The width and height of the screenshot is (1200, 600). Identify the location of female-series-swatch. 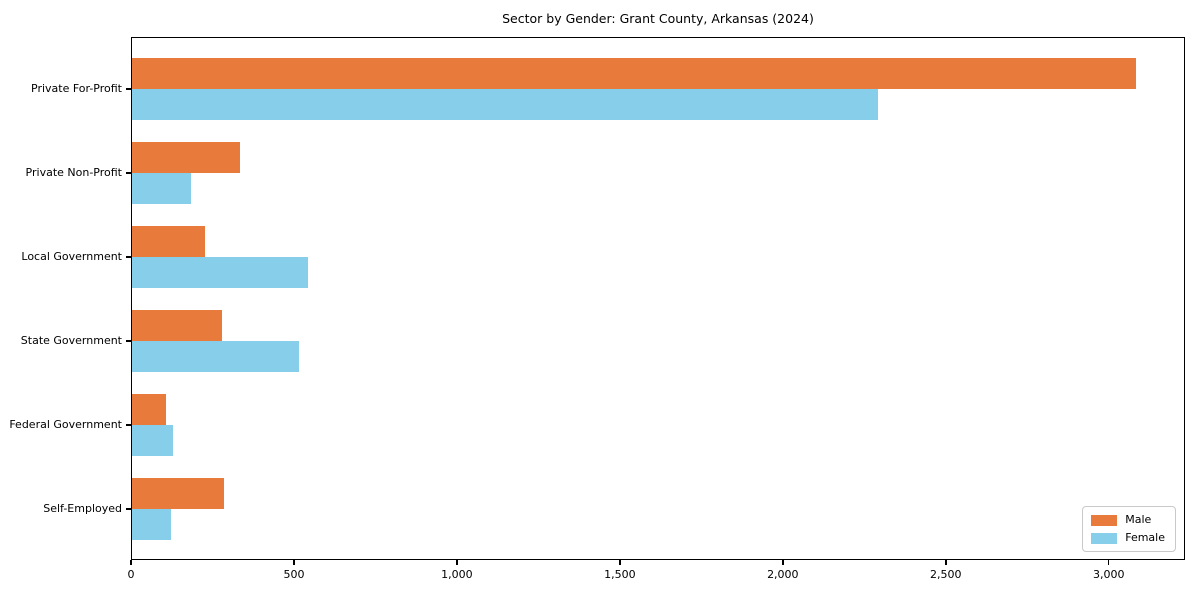
(1104, 538).